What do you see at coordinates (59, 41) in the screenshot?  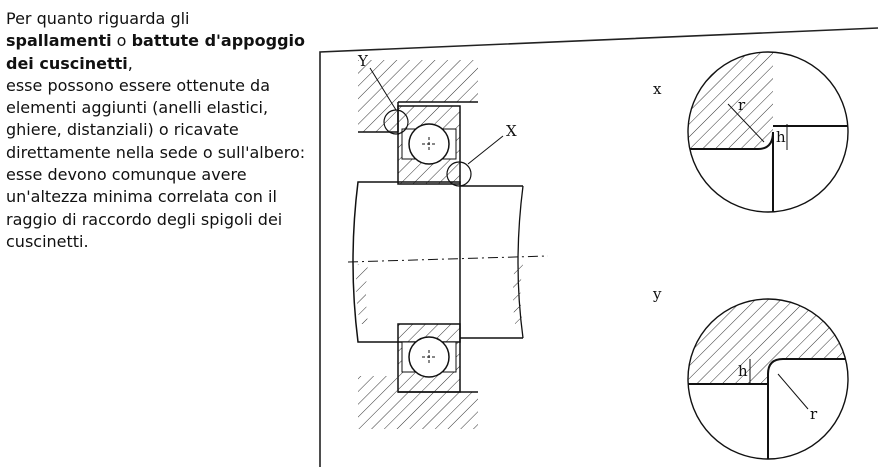 I see `bold-term-shoulders: spallamenti` at bounding box center [59, 41].